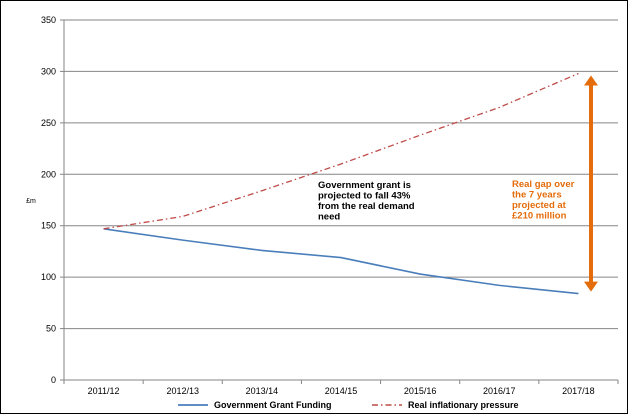 The height and width of the screenshot is (416, 630). I want to click on x-tick-label: 2017/18, so click(578, 391).